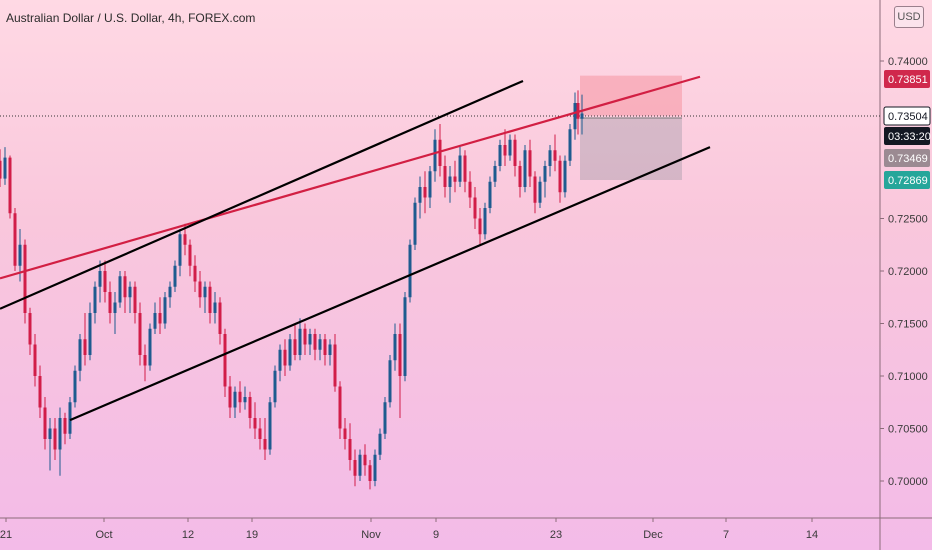 Image resolution: width=932 pixels, height=550 pixels. Describe the element at coordinates (6, 535) in the screenshot. I see `time-tick-label: 21` at that location.